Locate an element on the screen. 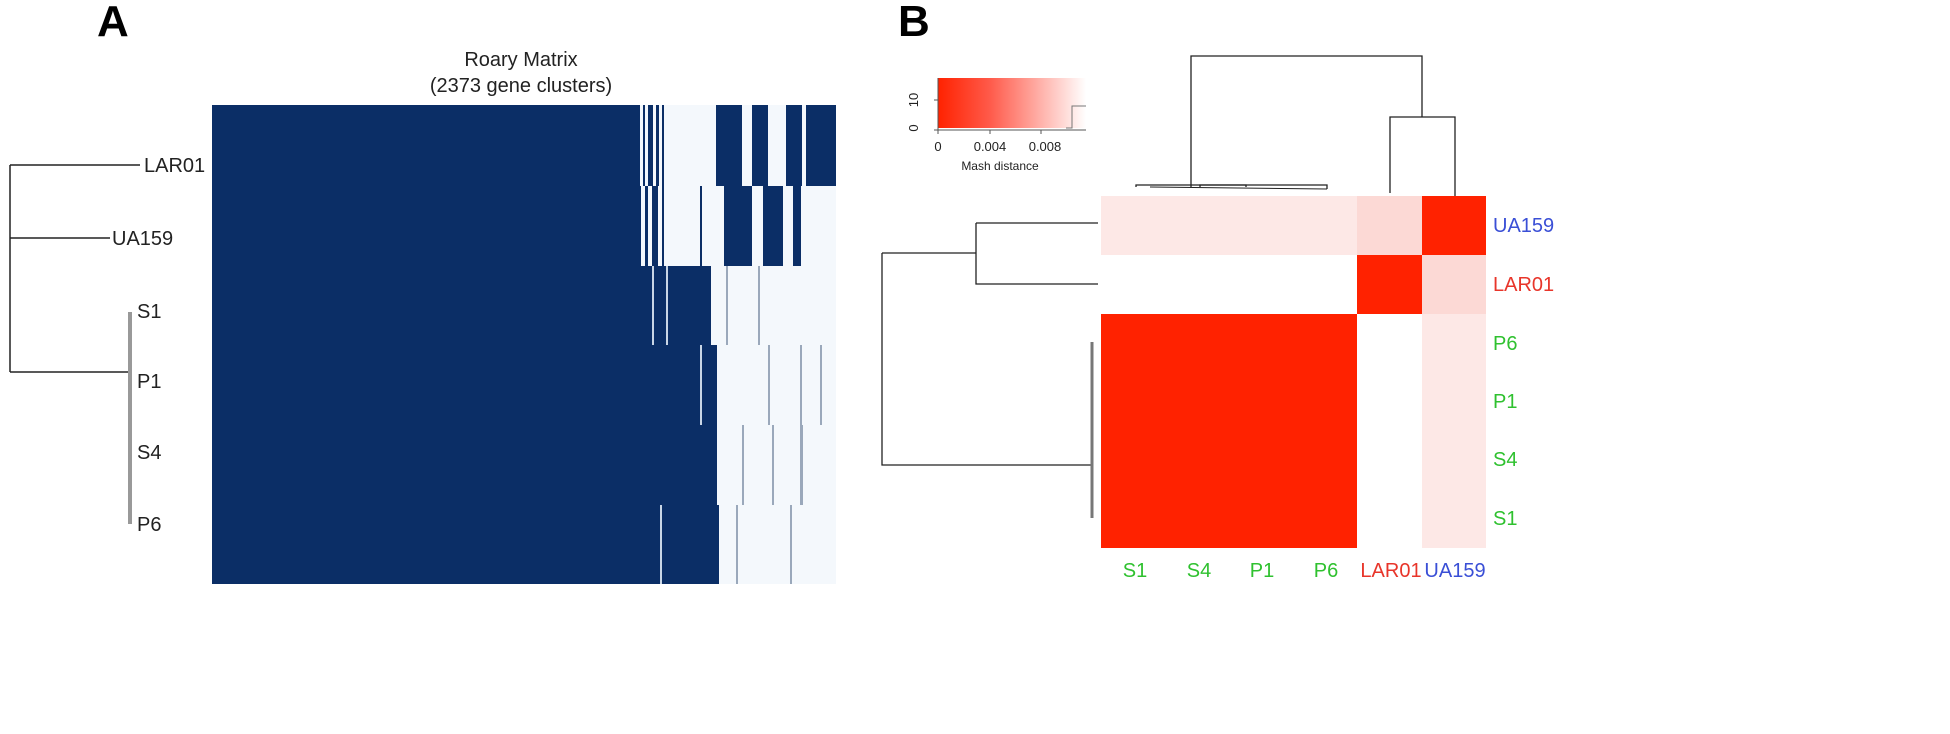 The height and width of the screenshot is (734, 1950). color-key: 10 0 0 0.004 0.008 Mash distance is located at coordinates (996, 125).